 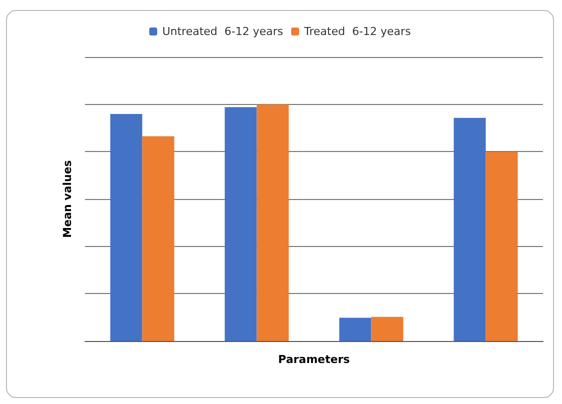 What do you see at coordinates (314, 359) in the screenshot?
I see `x-axis-title: Parameters` at bounding box center [314, 359].